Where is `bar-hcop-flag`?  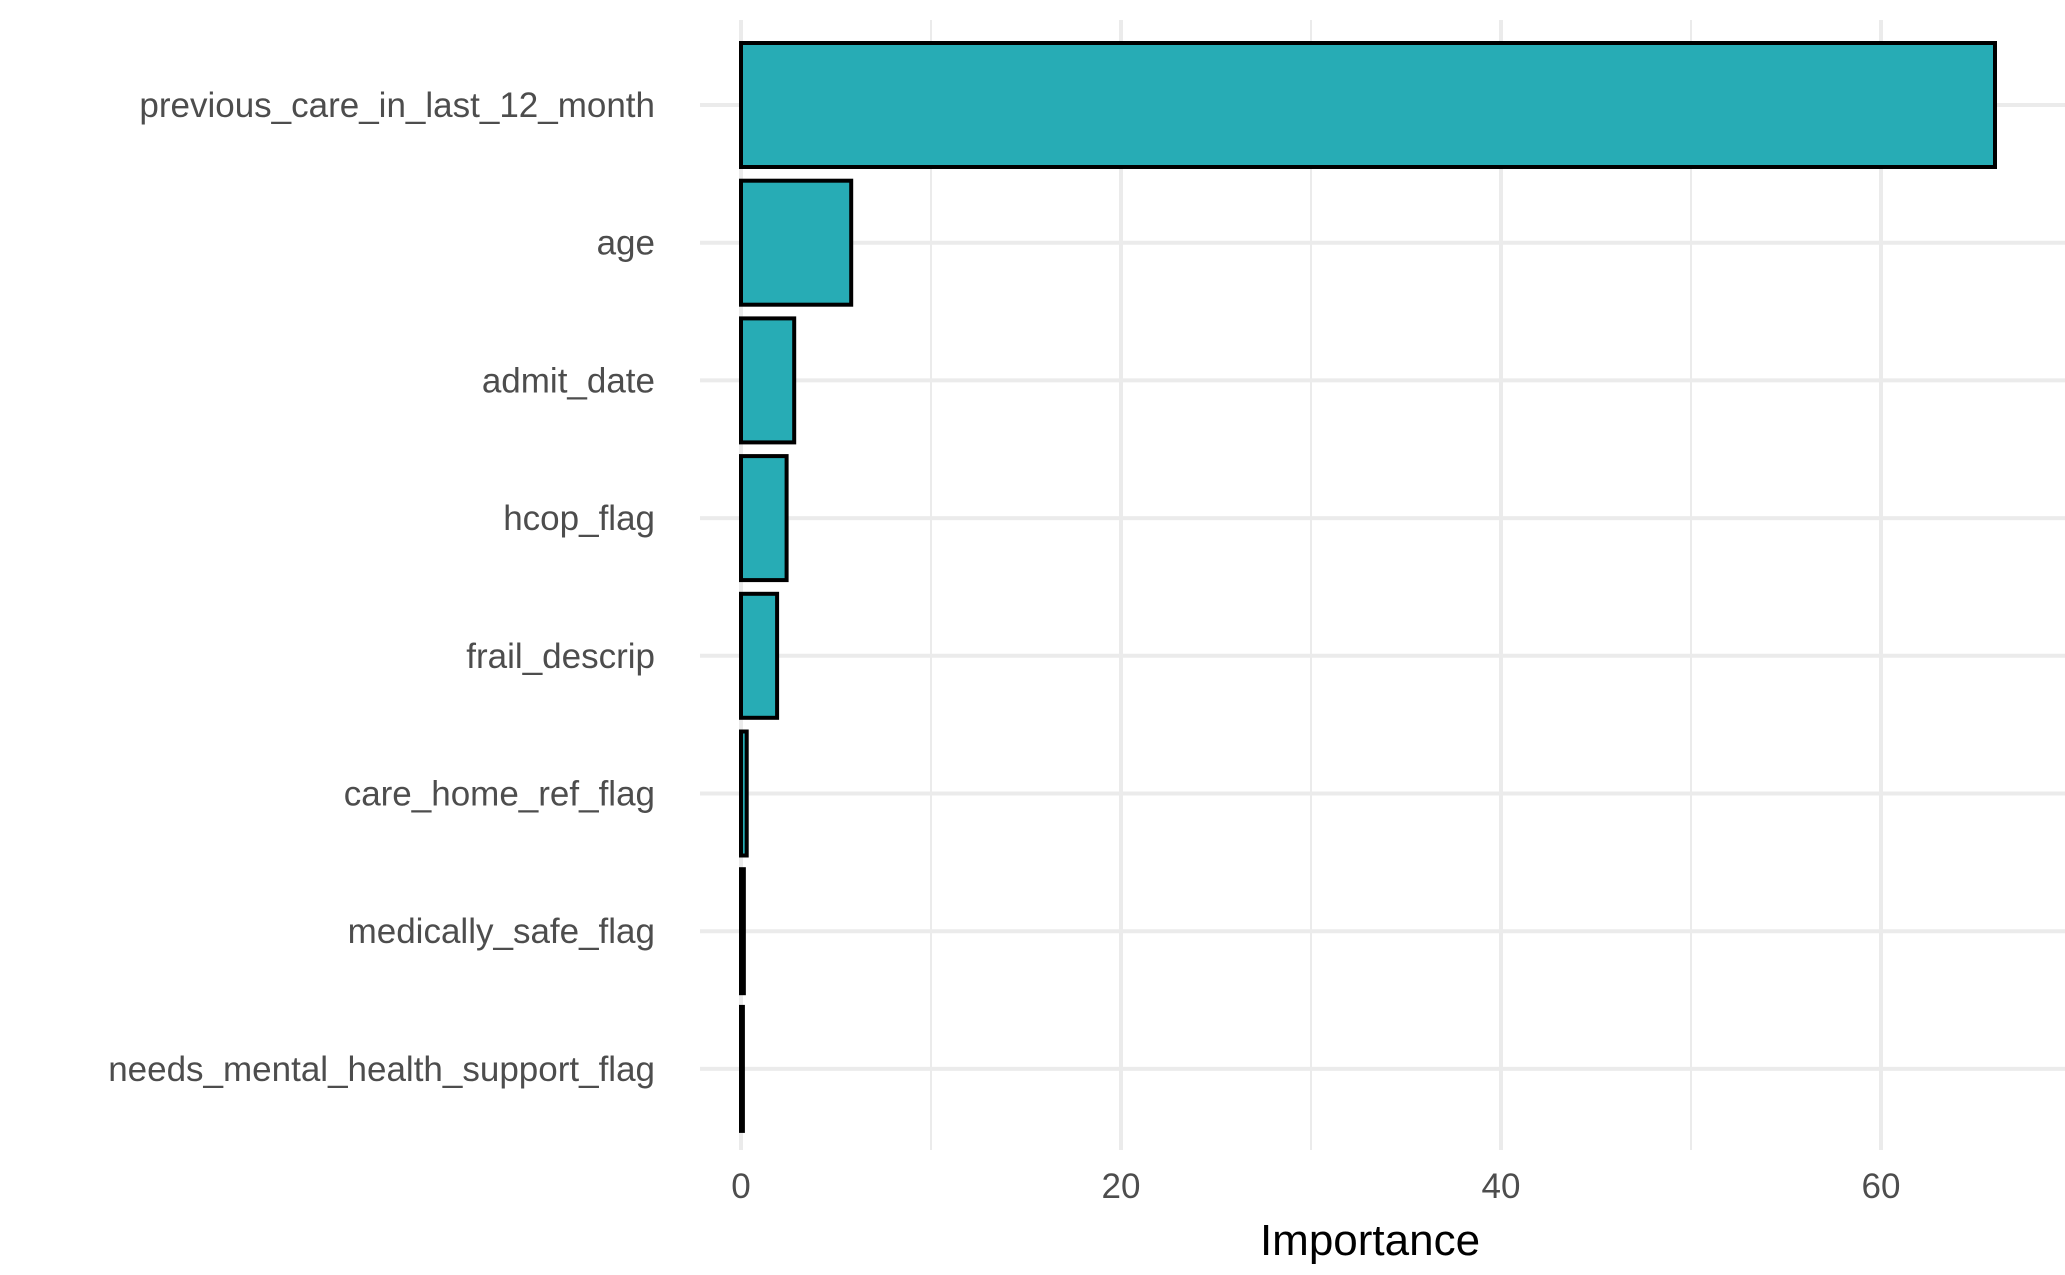
bar-hcop-flag is located at coordinates (764, 518).